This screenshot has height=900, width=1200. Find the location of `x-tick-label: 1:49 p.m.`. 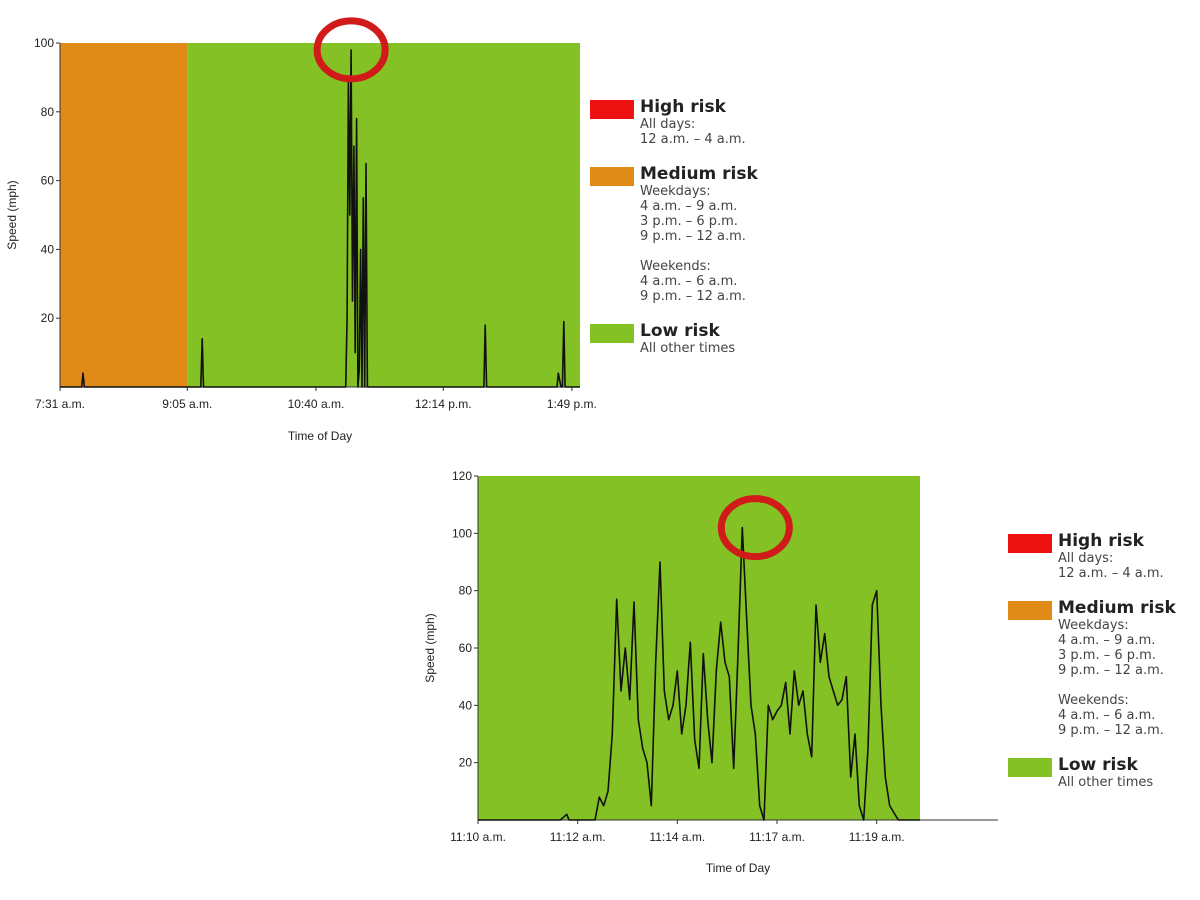

x-tick-label: 1:49 p.m. is located at coordinates (572, 404).